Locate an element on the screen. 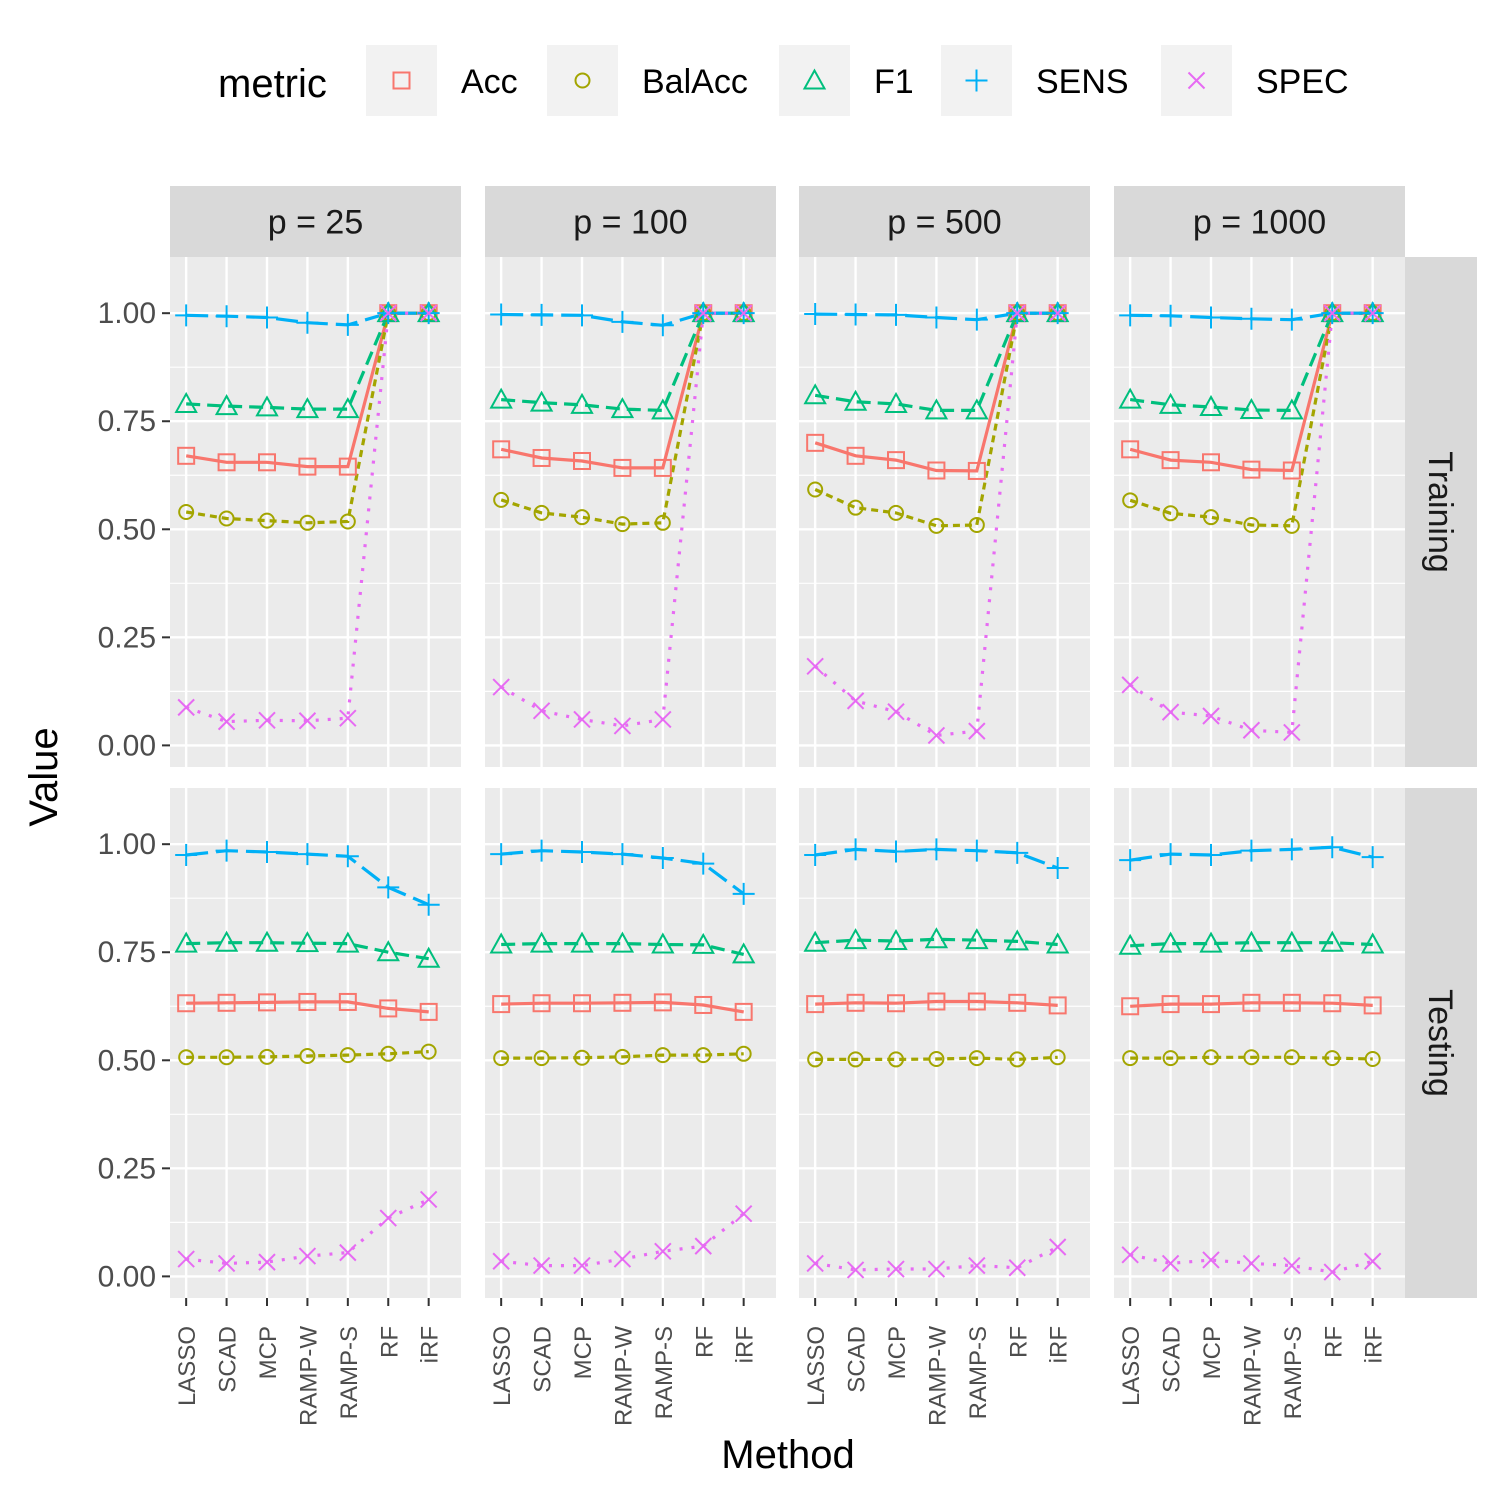 The height and width of the screenshot is (1500, 1500). series-line-f1 is located at coordinates (936, 942).